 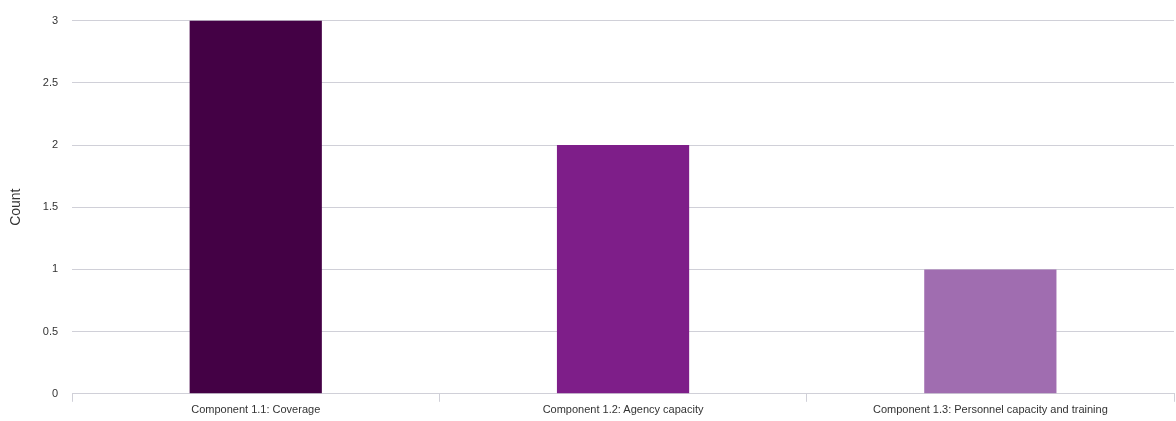 What do you see at coordinates (50, 81) in the screenshot?
I see `y-tick-label: 2.5` at bounding box center [50, 81].